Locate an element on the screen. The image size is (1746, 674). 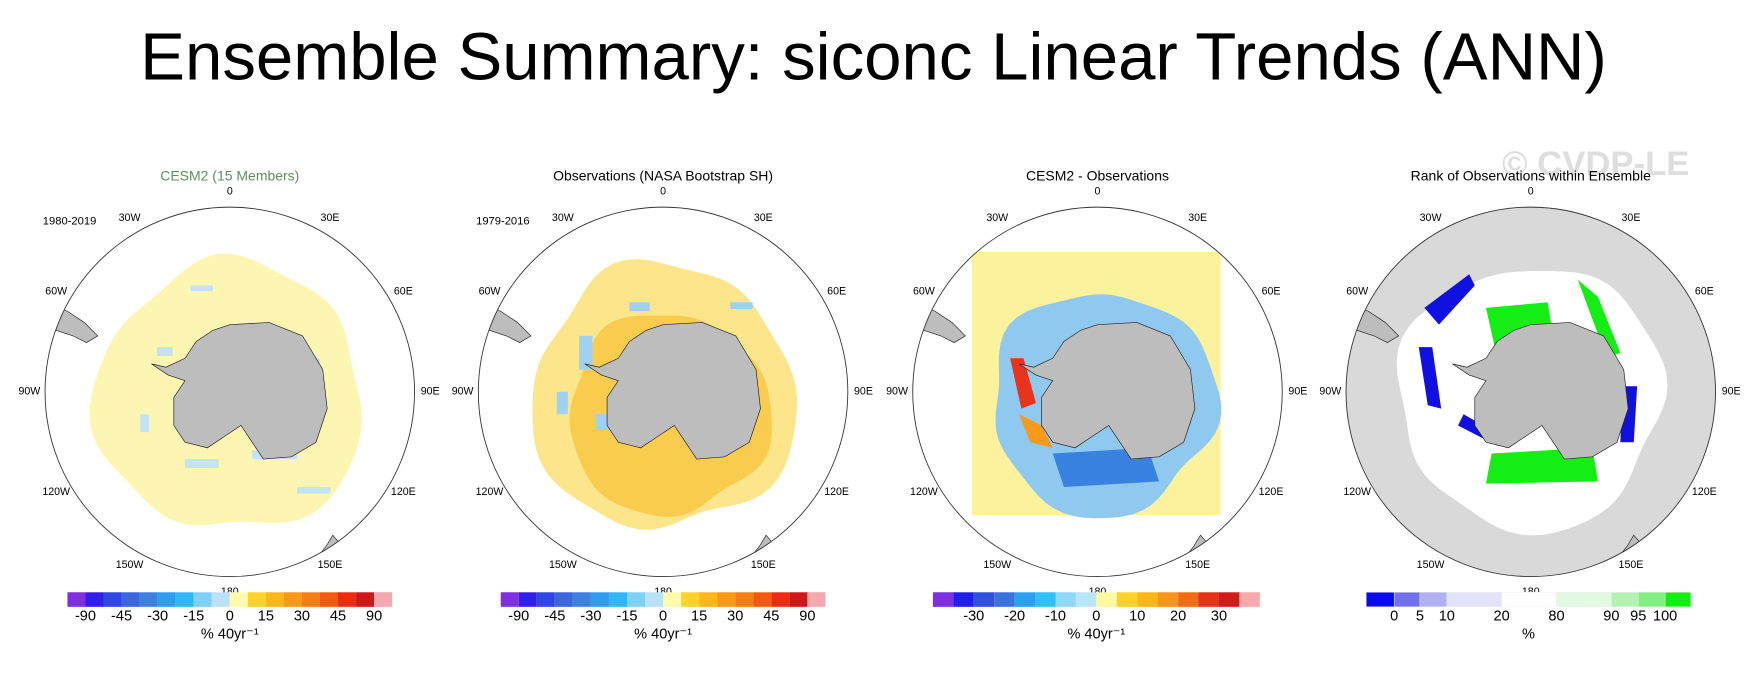
colorbar-label: 20 is located at coordinates (1502, 617).